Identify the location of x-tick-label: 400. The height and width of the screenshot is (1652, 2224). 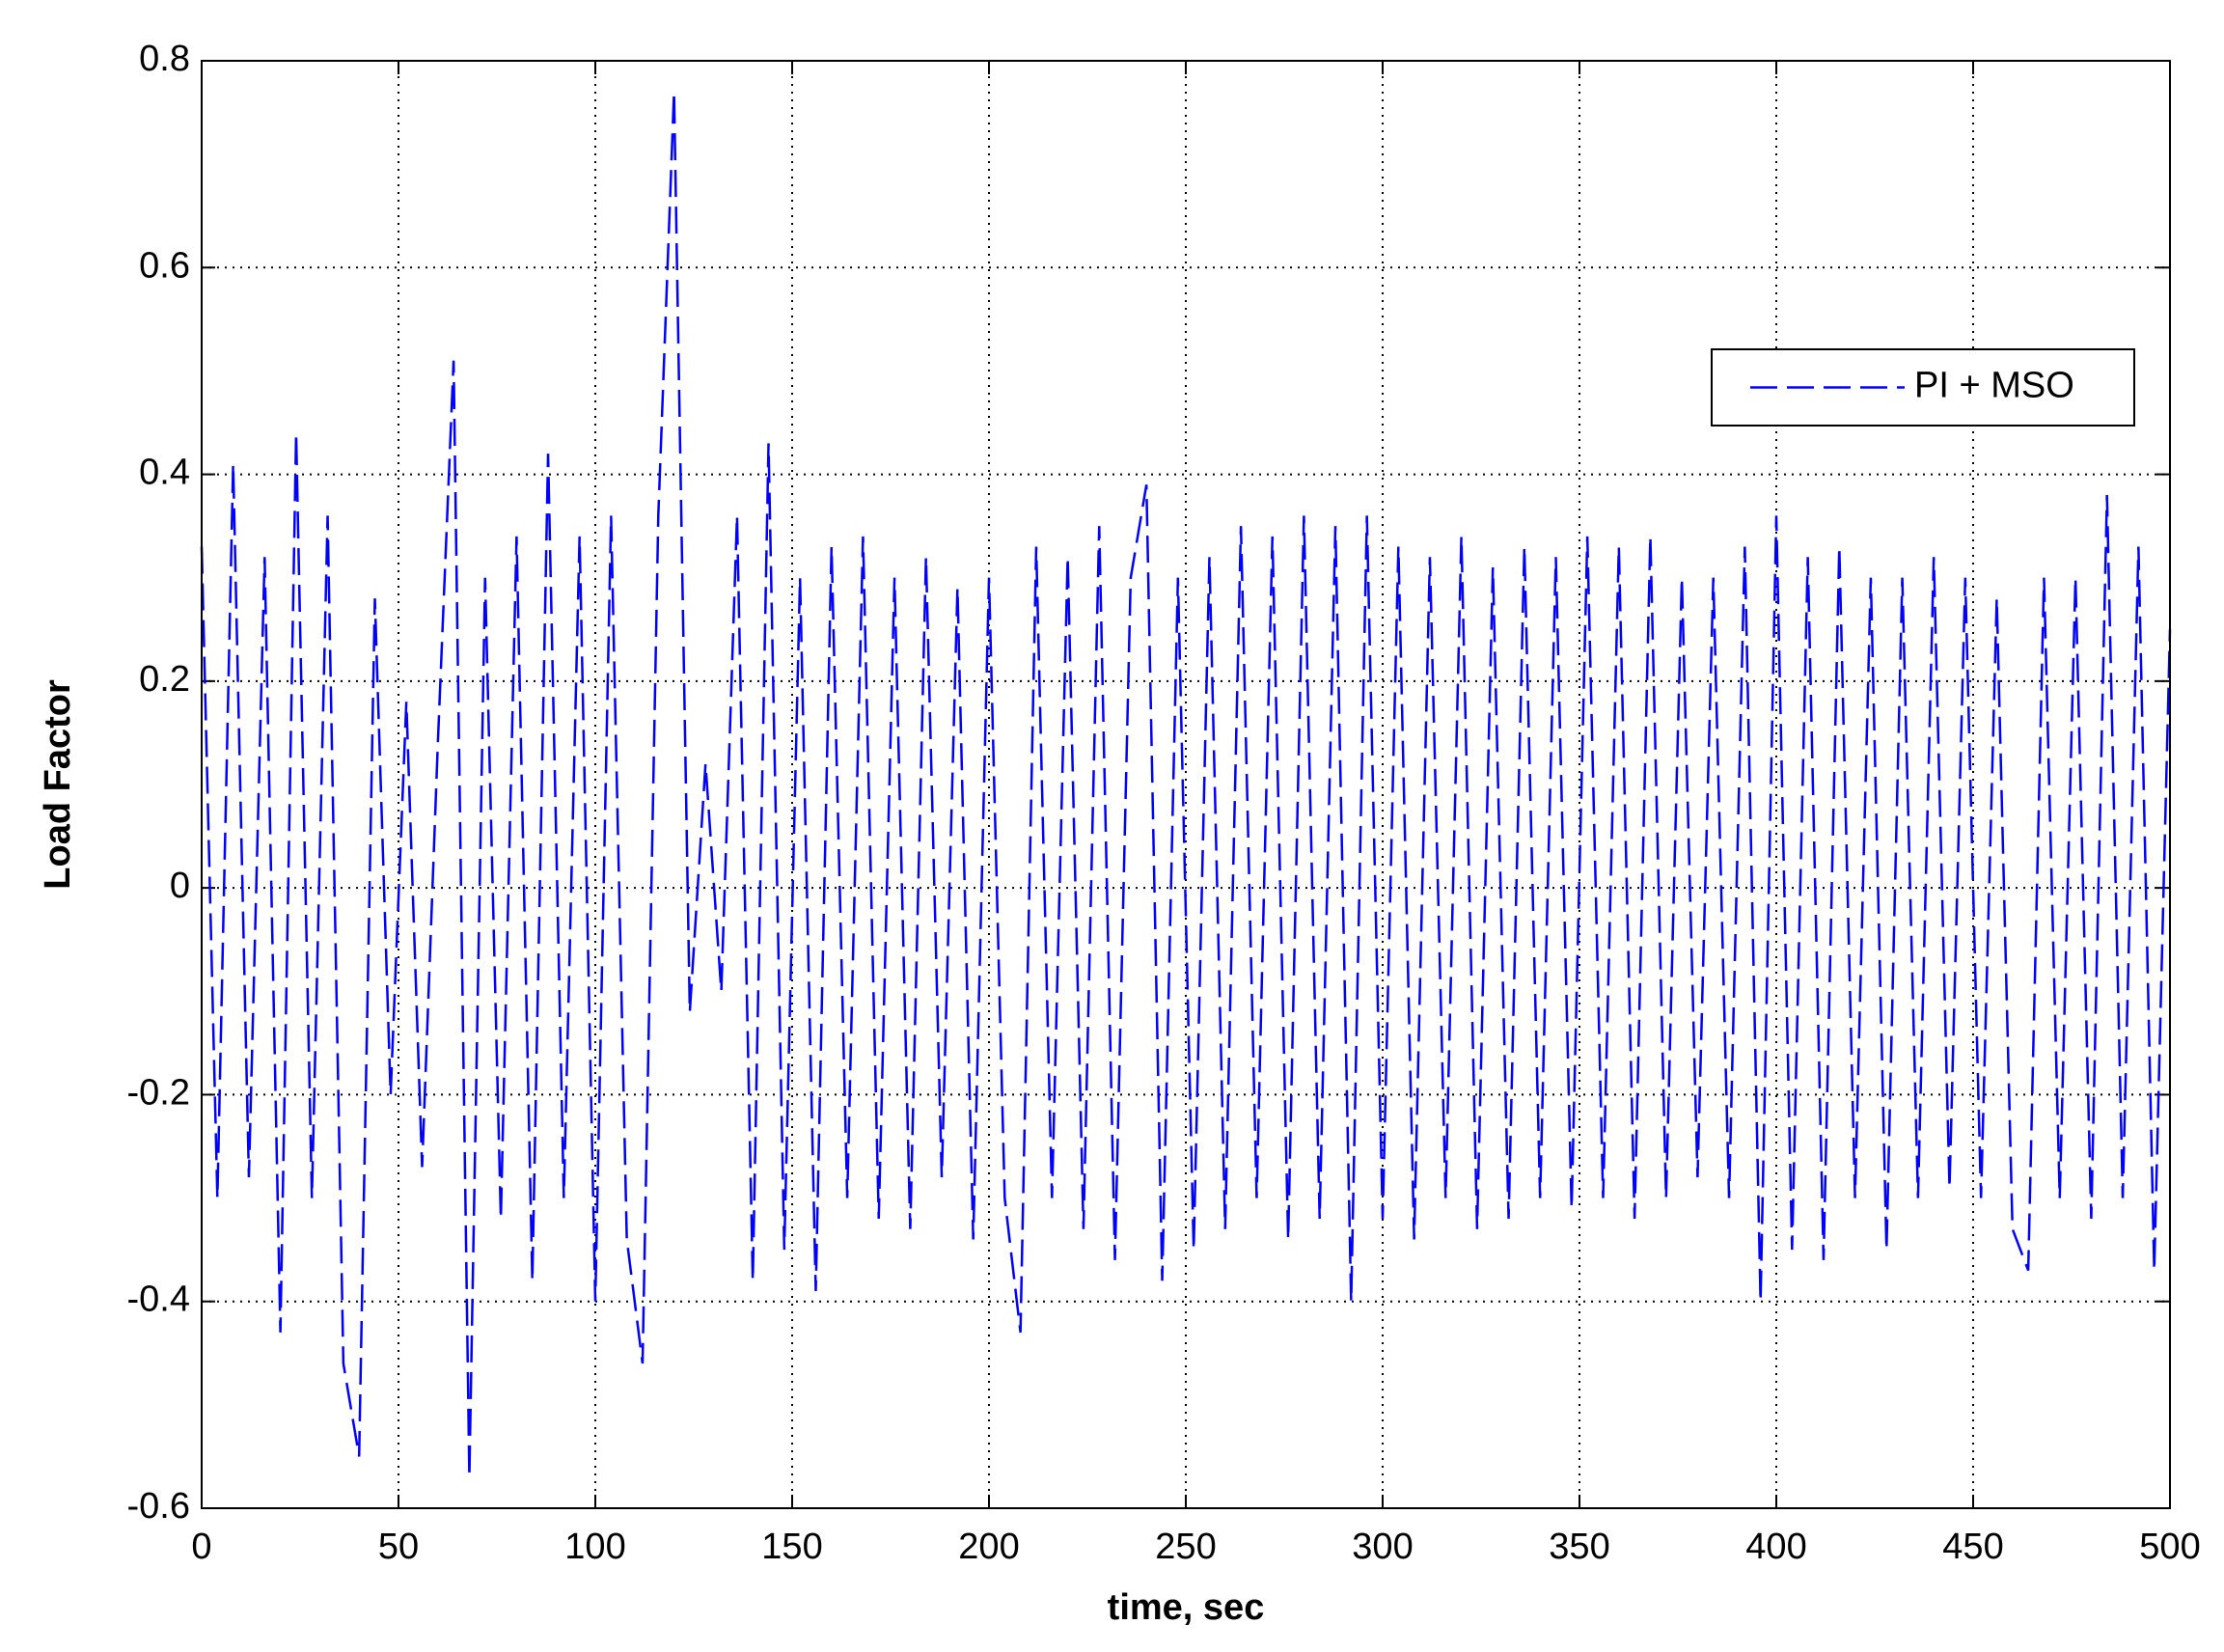
(1775, 1547).